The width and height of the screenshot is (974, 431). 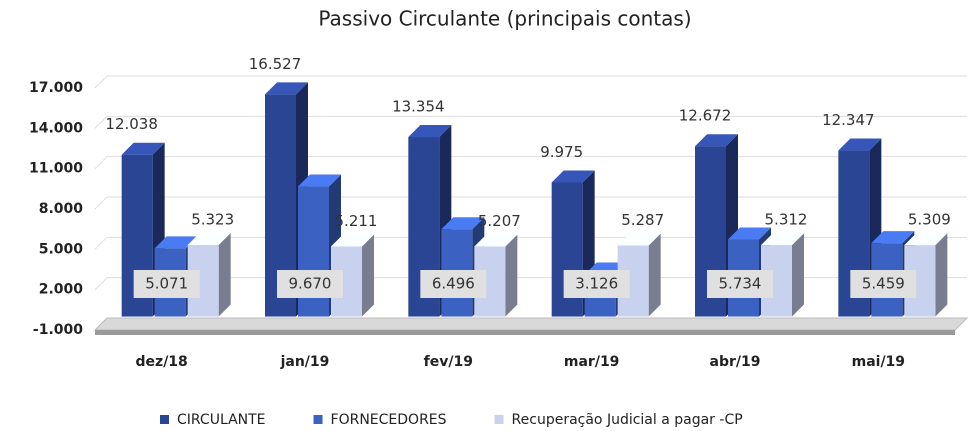 What do you see at coordinates (878, 362) in the screenshot?
I see `x-tick-label: mai/19` at bounding box center [878, 362].